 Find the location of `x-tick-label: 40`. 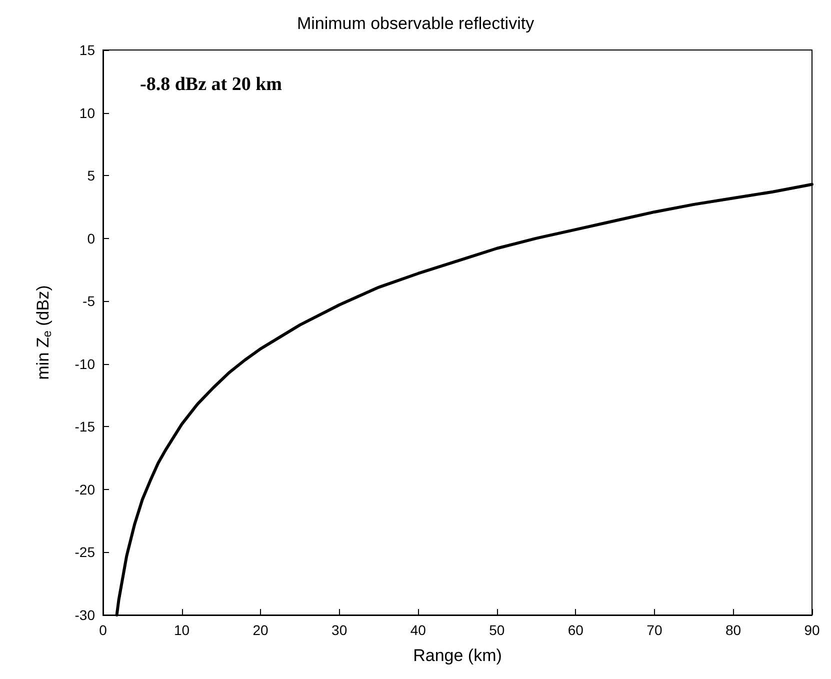

x-tick-label: 40 is located at coordinates (418, 630).